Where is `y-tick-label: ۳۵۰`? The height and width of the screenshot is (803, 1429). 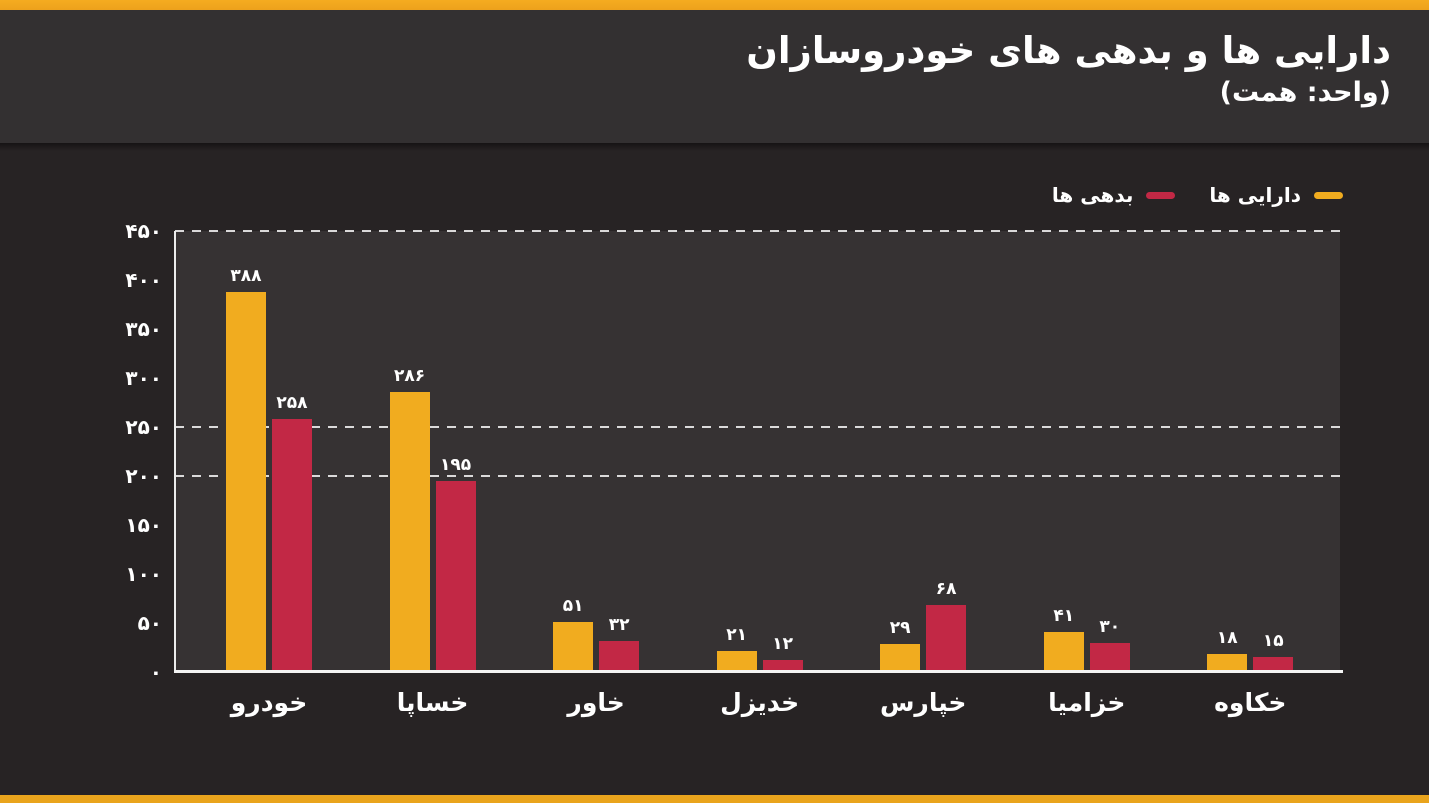
y-tick-label: ۳۵۰ is located at coordinates (143, 329).